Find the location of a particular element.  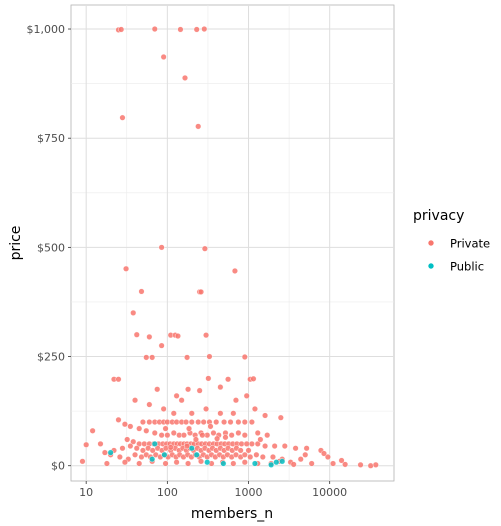

y-tick-label: $1,000 is located at coordinates (46, 29).